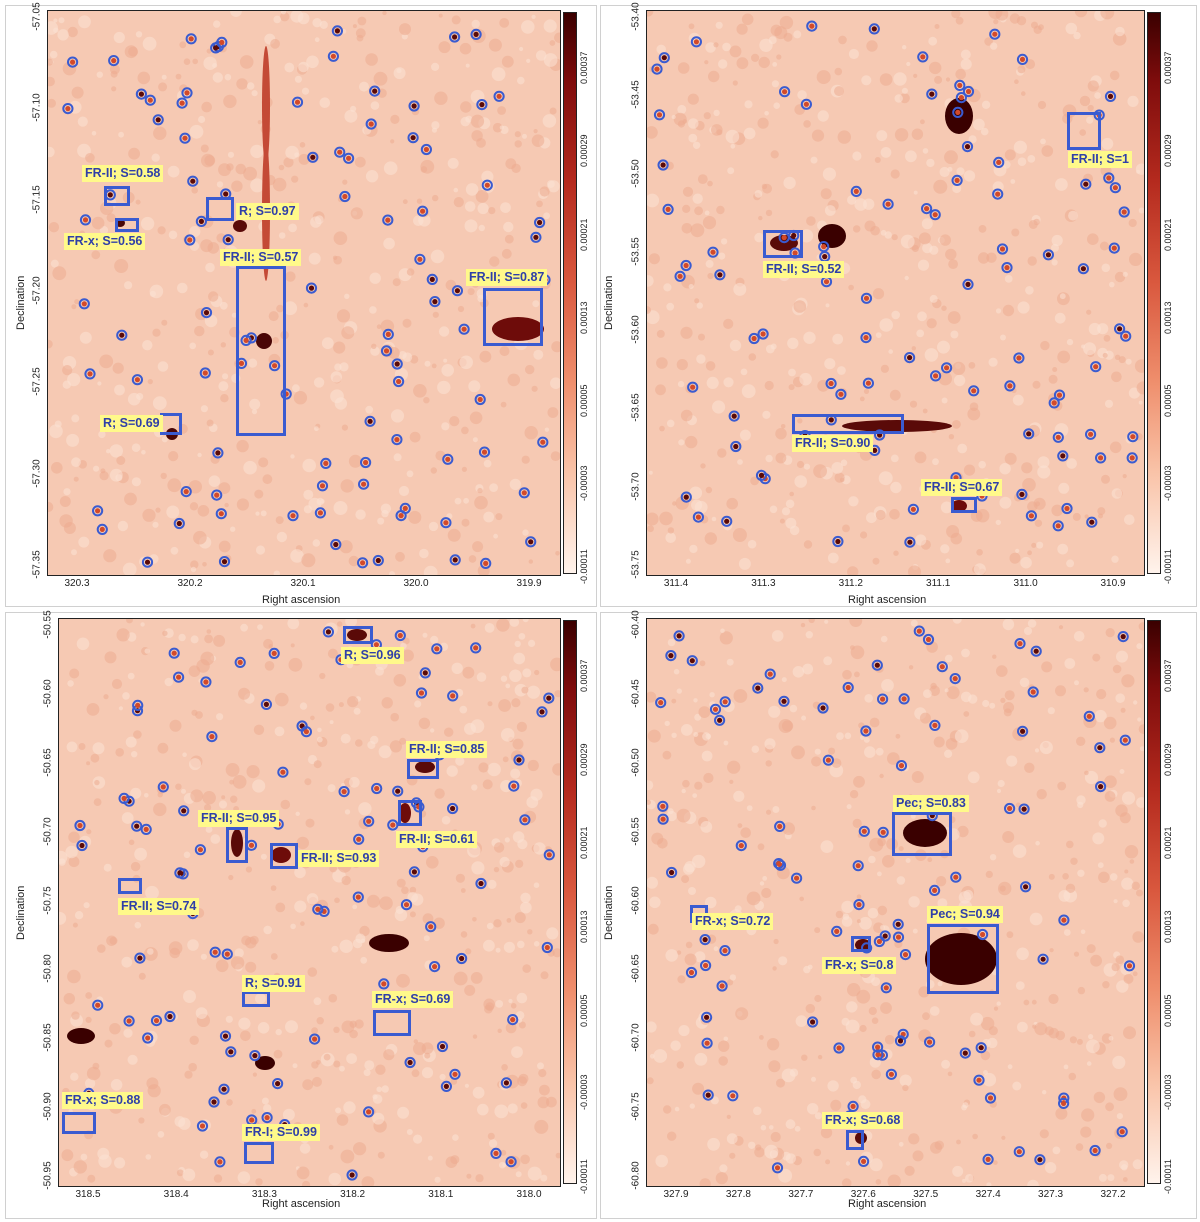  Describe the element at coordinates (1168, 1176) in the screenshot. I see `colorbar-tick-label: -0.00011` at that location.